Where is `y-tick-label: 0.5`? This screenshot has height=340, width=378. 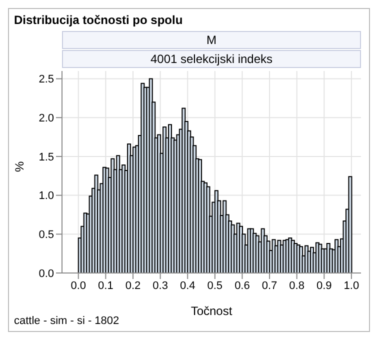 y-tick-label: 0.5 is located at coordinates (46, 235).